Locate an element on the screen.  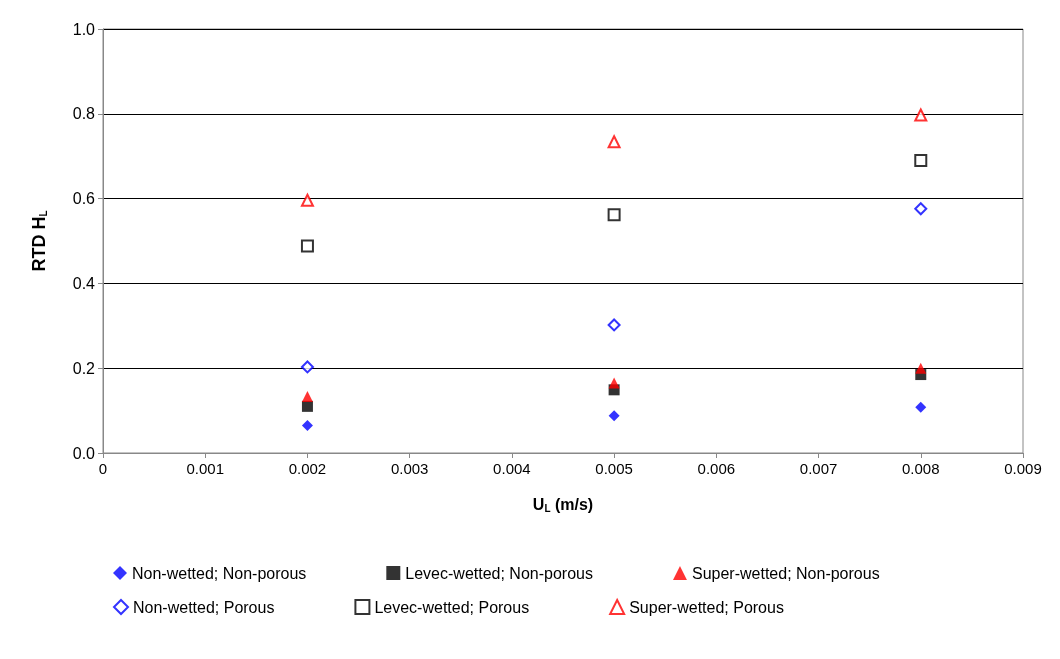
y-tick-label: 0.2 is located at coordinates (84, 368).